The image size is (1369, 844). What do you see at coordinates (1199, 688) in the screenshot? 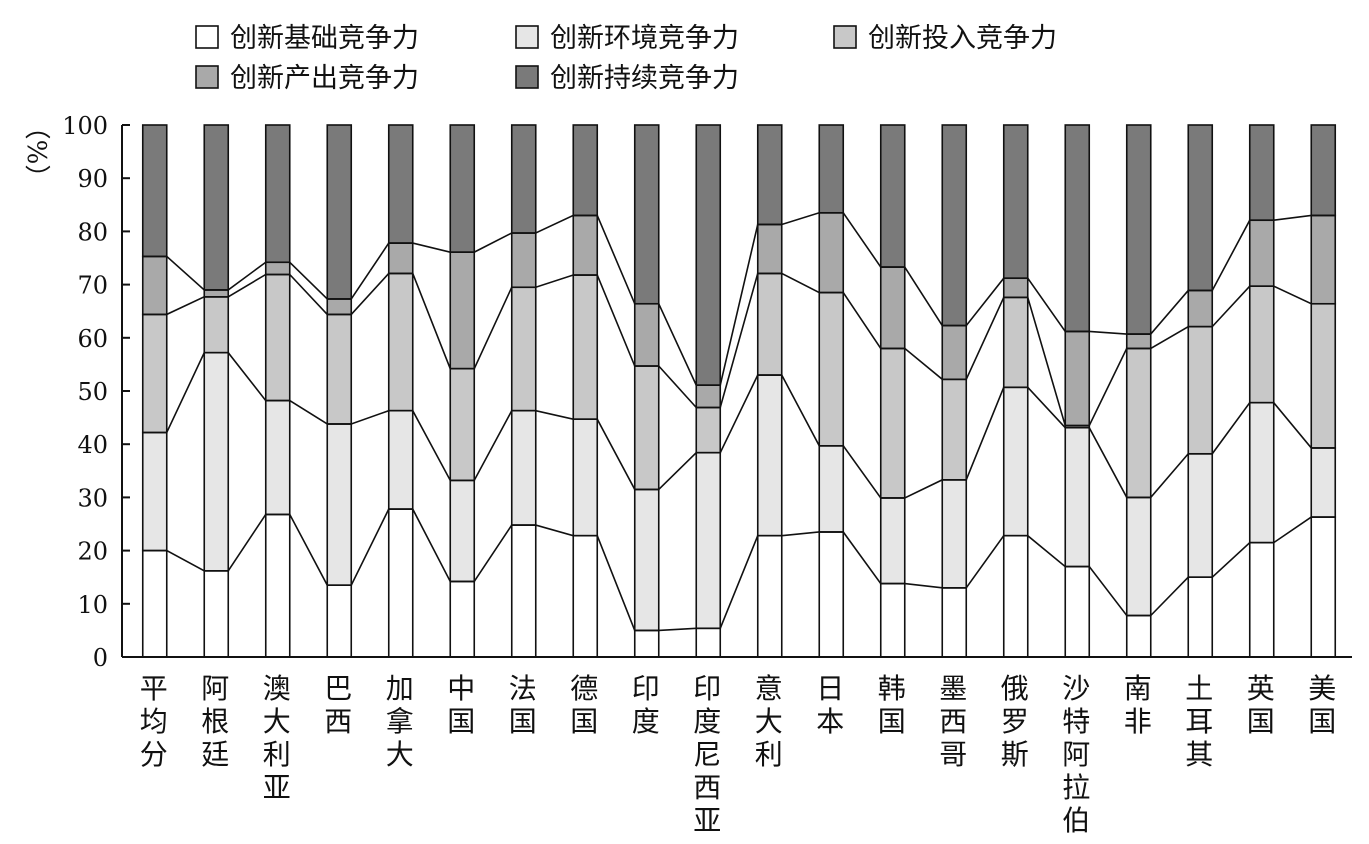
I see `category-label-char: 土` at bounding box center [1199, 688].